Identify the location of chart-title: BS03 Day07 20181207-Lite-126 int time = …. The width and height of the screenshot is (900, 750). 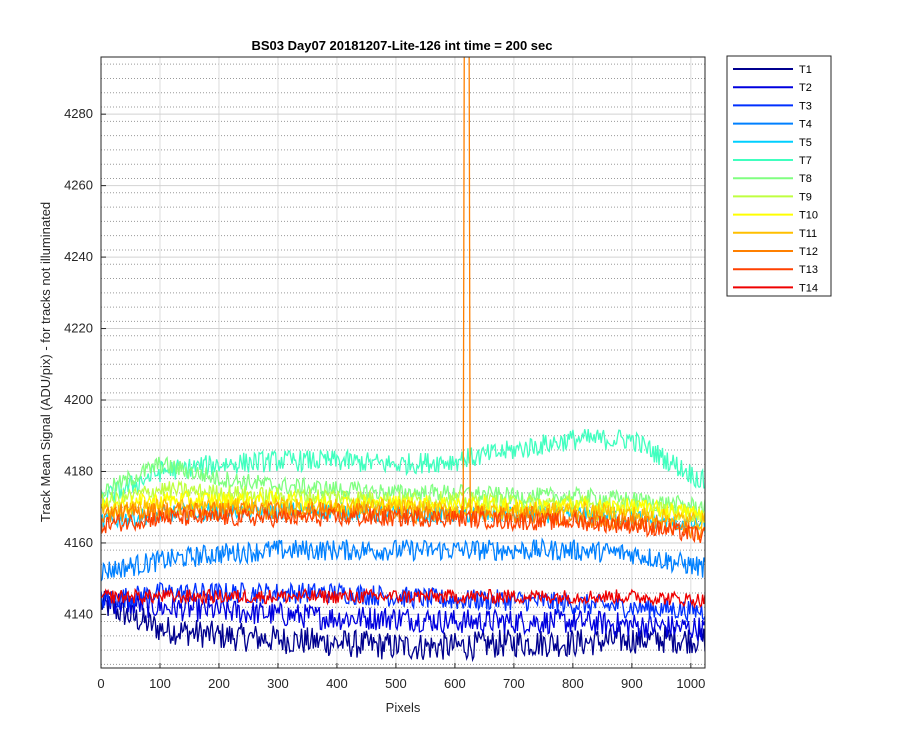
(402, 45).